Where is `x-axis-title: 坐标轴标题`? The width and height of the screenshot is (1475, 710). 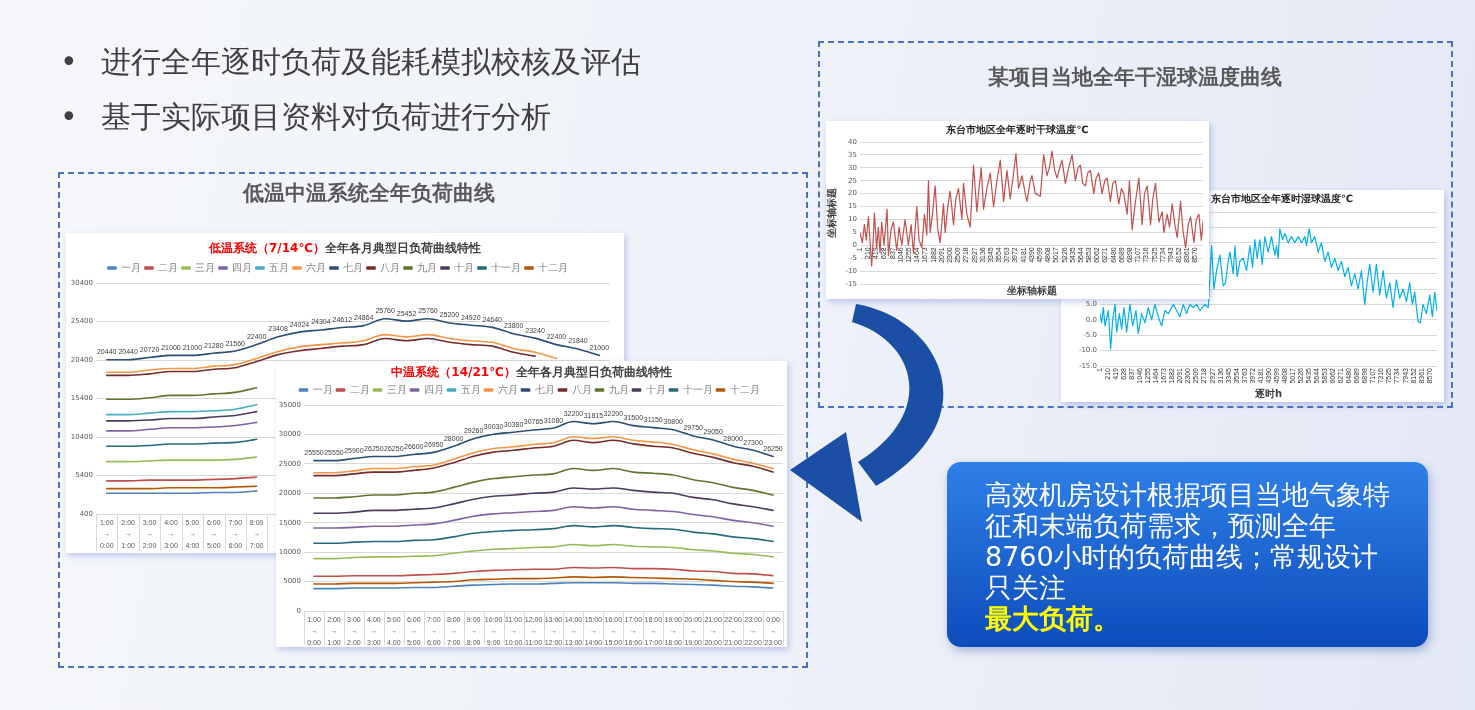 x-axis-title: 坐标轴标题 is located at coordinates (1031, 291).